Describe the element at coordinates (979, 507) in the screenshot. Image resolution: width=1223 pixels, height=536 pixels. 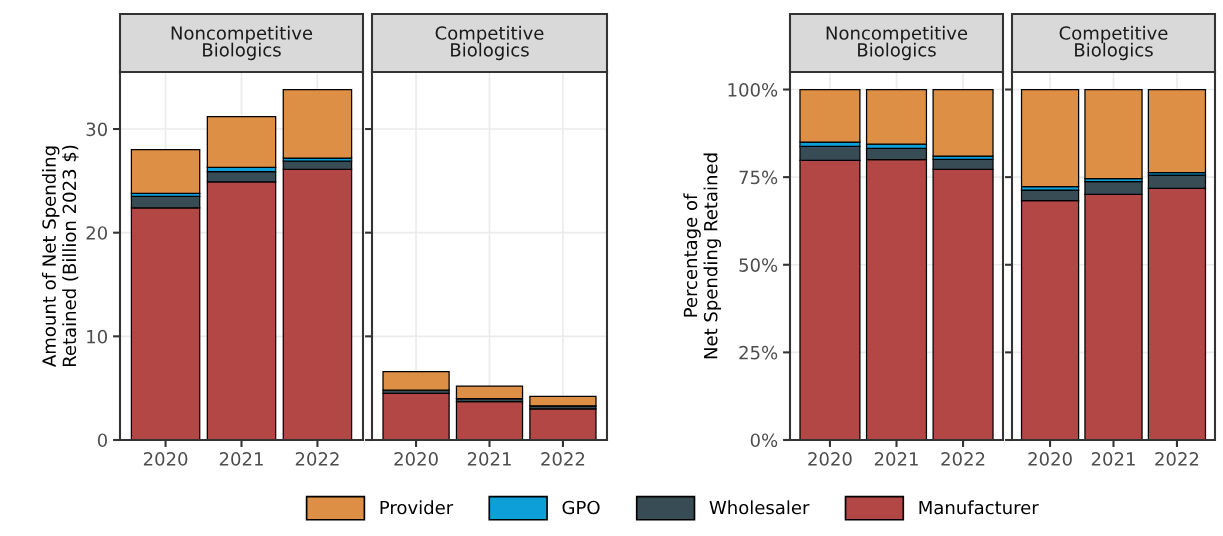
I see `legend-label: Manufacturer` at that location.